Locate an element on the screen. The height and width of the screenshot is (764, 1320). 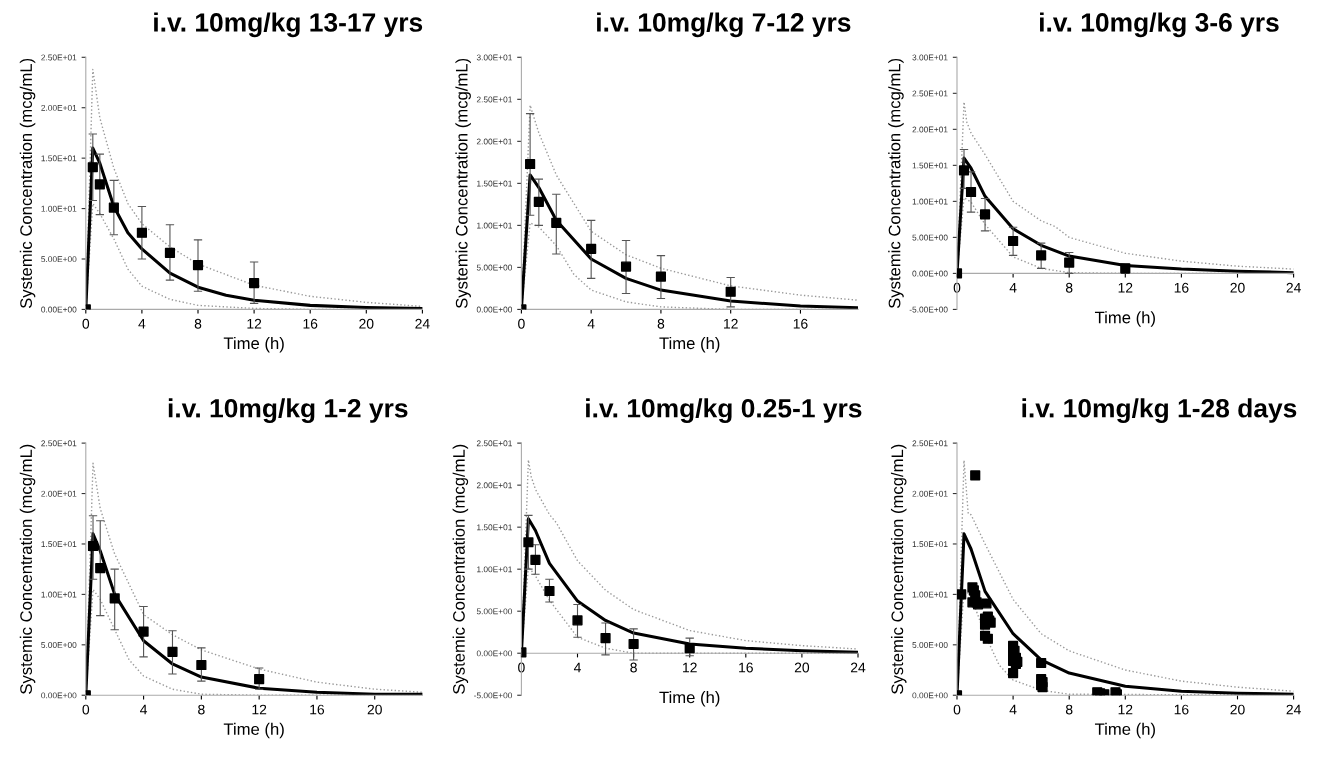
chart-title: i.v. 10mg/kg 7-12 yrs is located at coordinates (724, 25).